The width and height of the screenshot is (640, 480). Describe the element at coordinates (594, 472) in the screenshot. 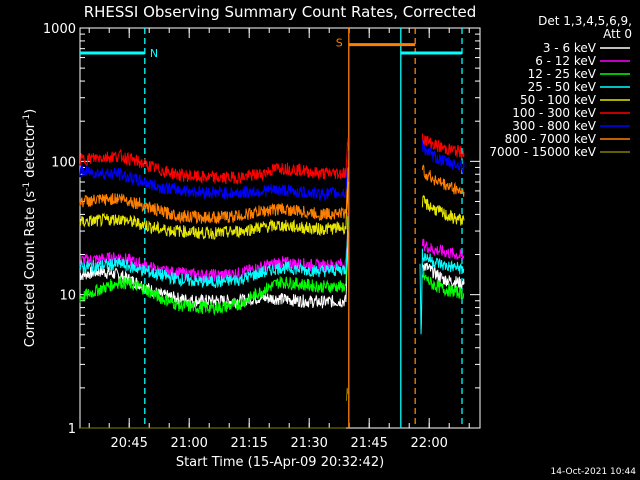

I see `footer-timestamp: 14-Oct-2021 10:44` at that location.